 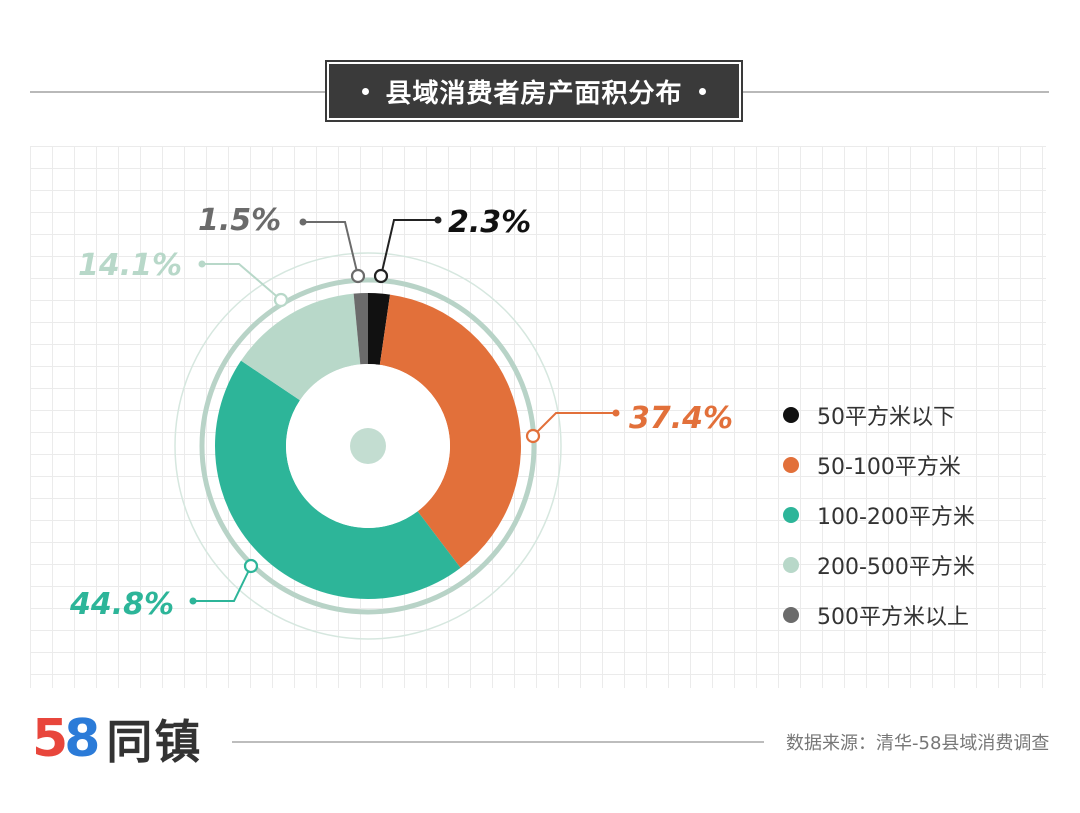 What do you see at coordinates (498, 742) in the screenshot?
I see `footer-rule` at bounding box center [498, 742].